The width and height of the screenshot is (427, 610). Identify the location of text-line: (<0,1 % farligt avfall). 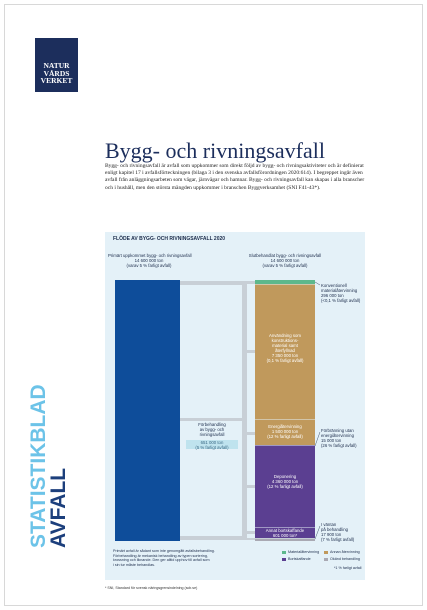
(341, 300).